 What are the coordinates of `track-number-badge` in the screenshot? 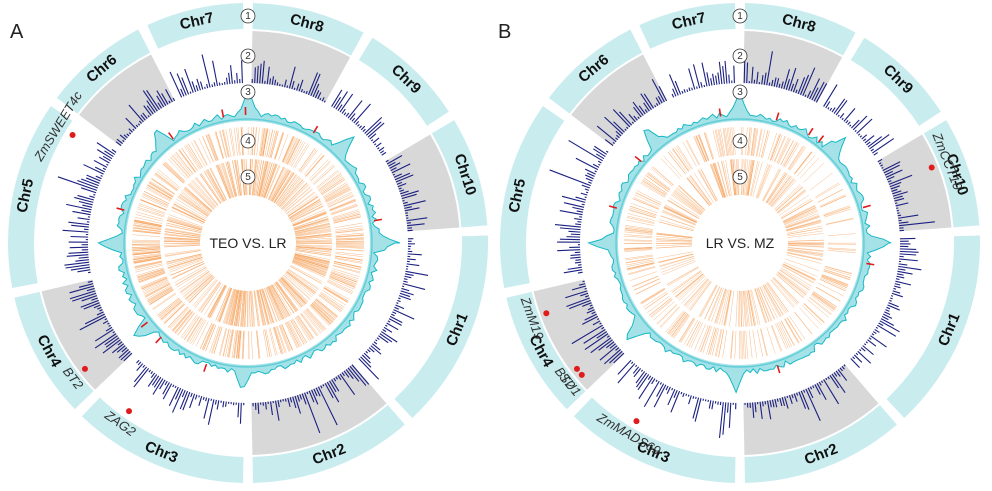 It's located at (248, 177).